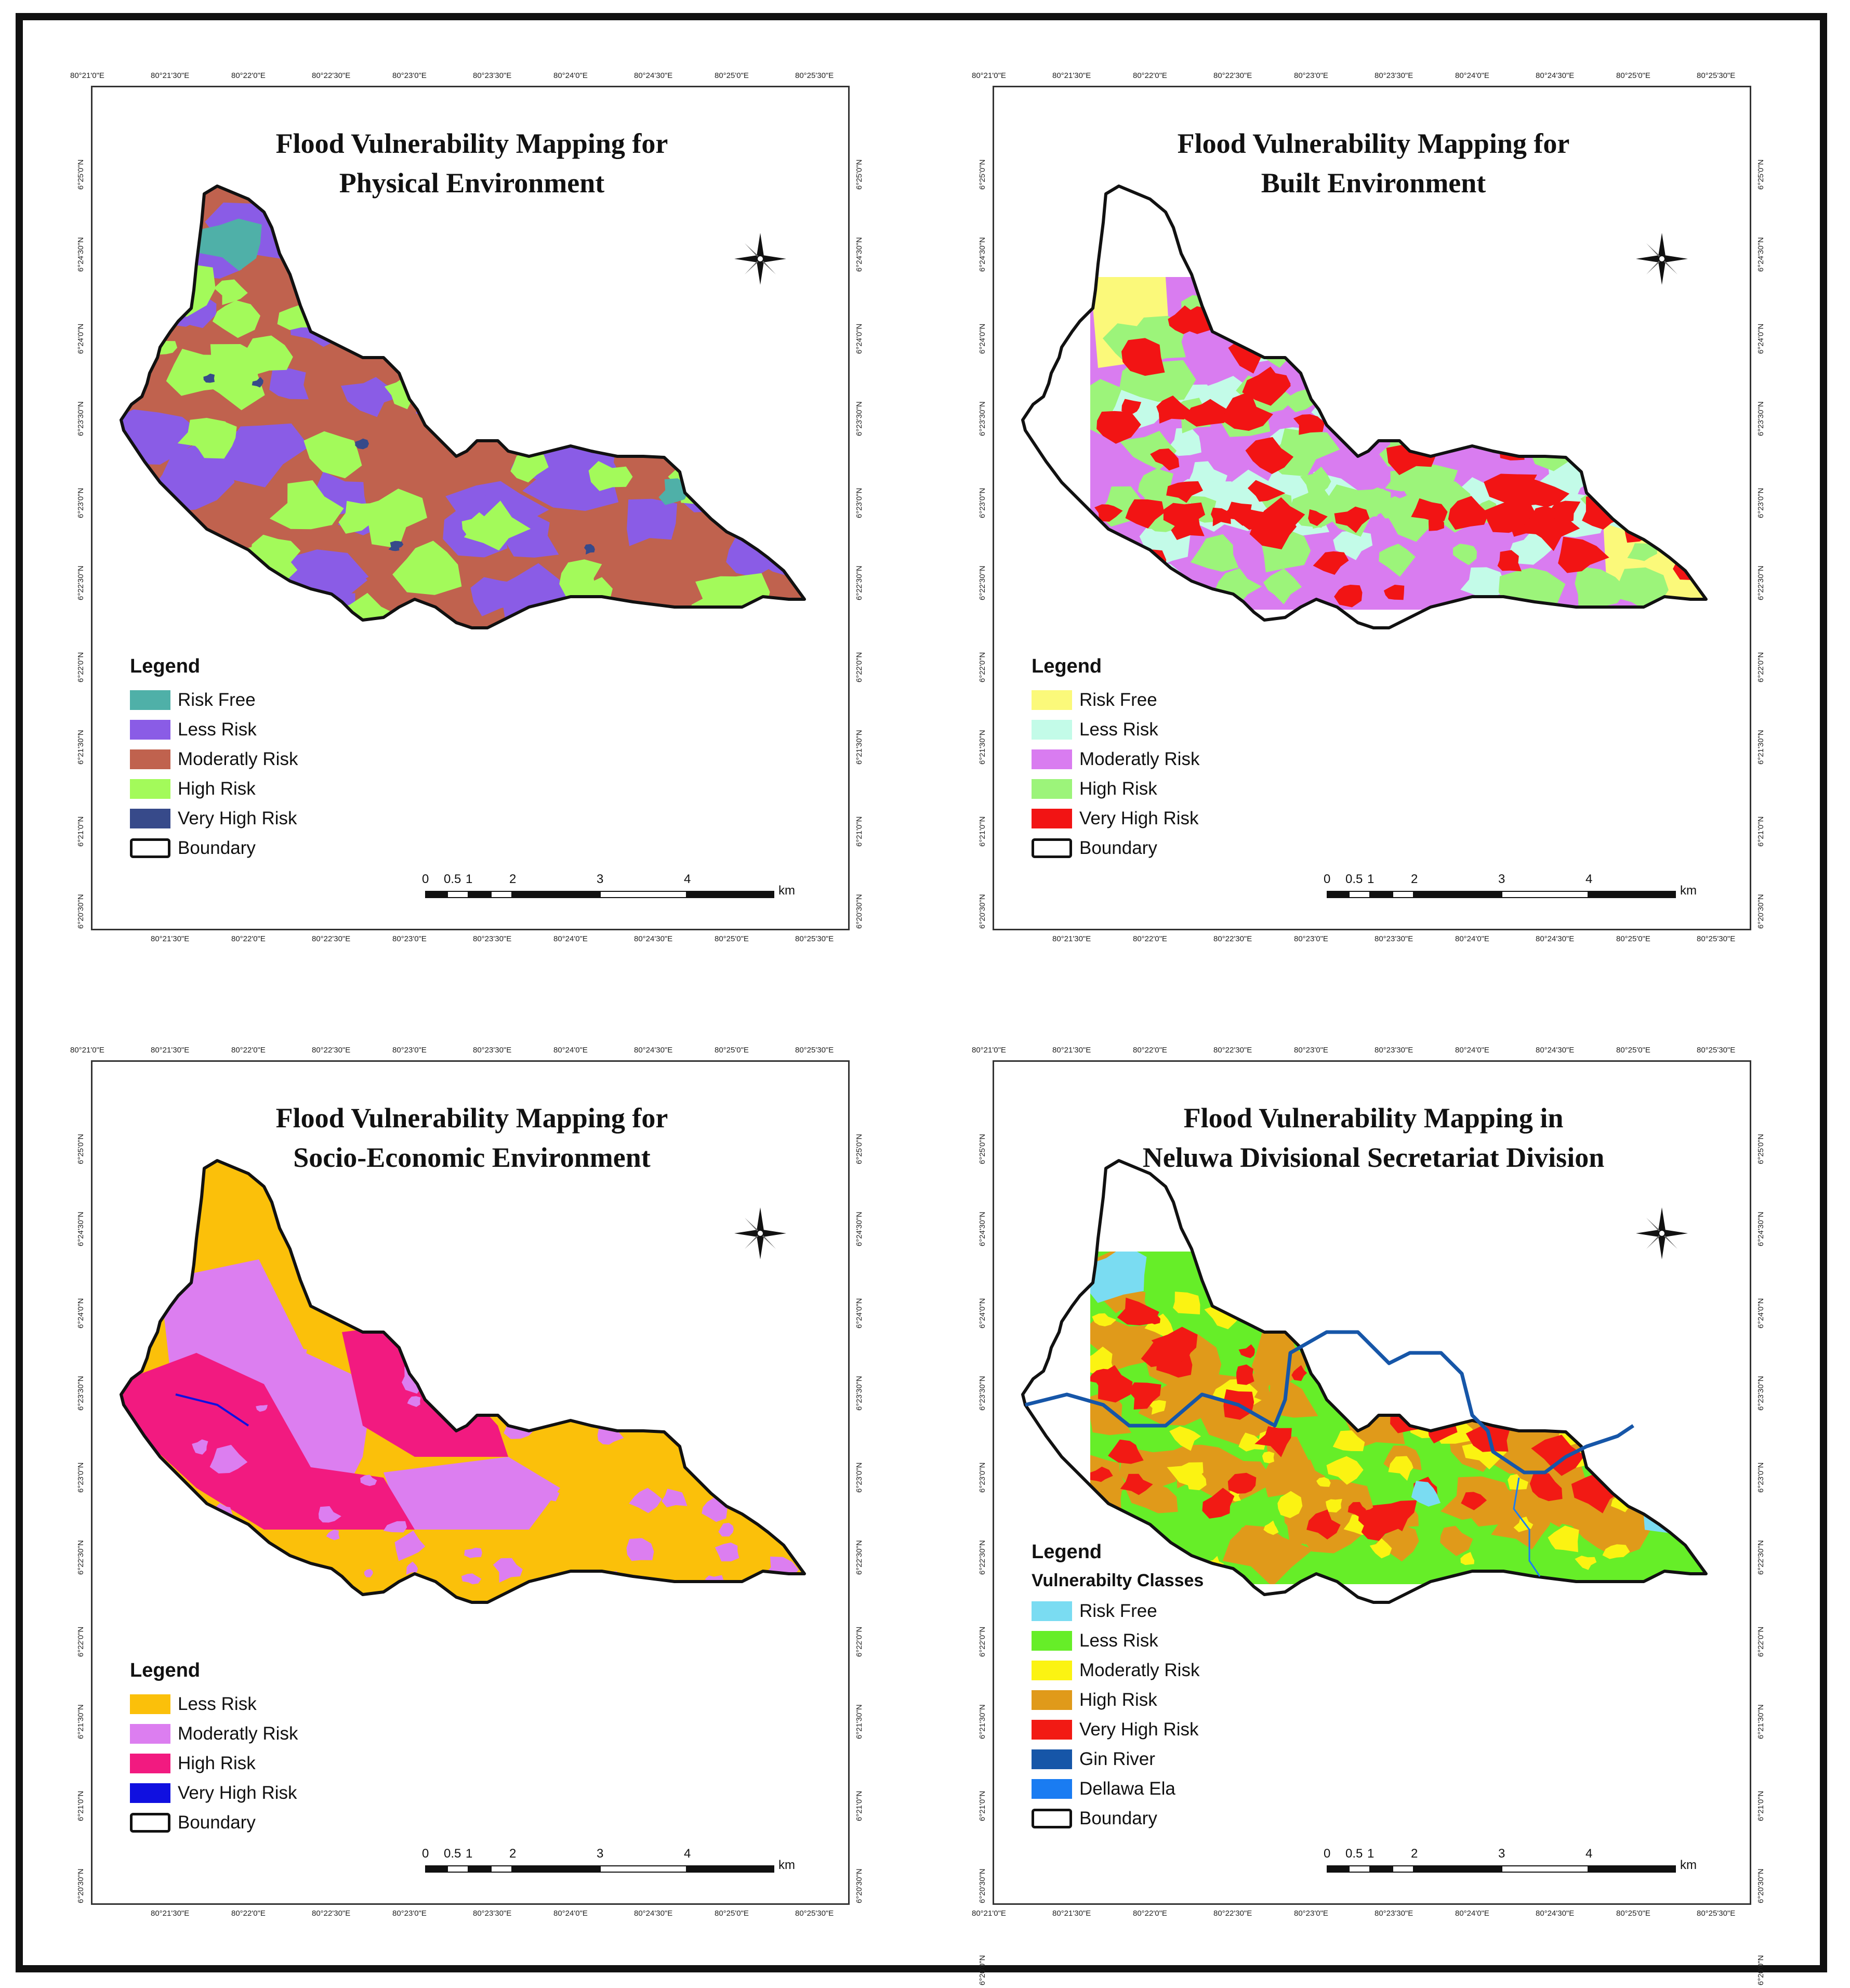 Image resolution: width=1850 pixels, height=1988 pixels. What do you see at coordinates (1472, 75) in the screenshot?
I see `longitude-tick: 80°24'0"E` at bounding box center [1472, 75].